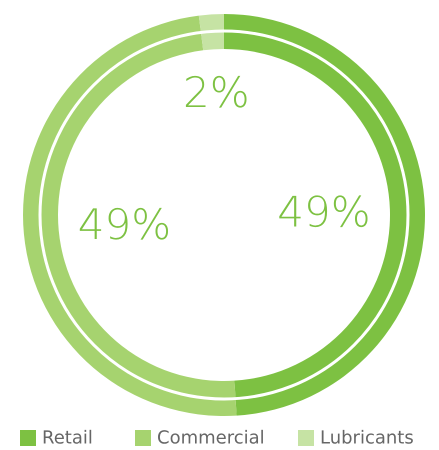 Image resolution: width=439 pixels, height=450 pixels. I want to click on data-label: 2%, so click(216, 92).